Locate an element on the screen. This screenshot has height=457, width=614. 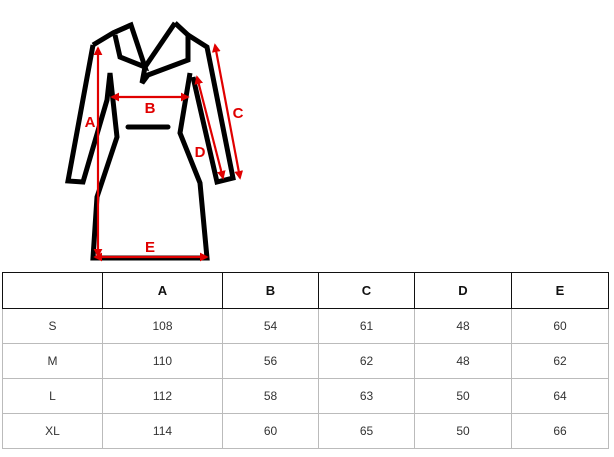
header-e: E is located at coordinates (560, 290).